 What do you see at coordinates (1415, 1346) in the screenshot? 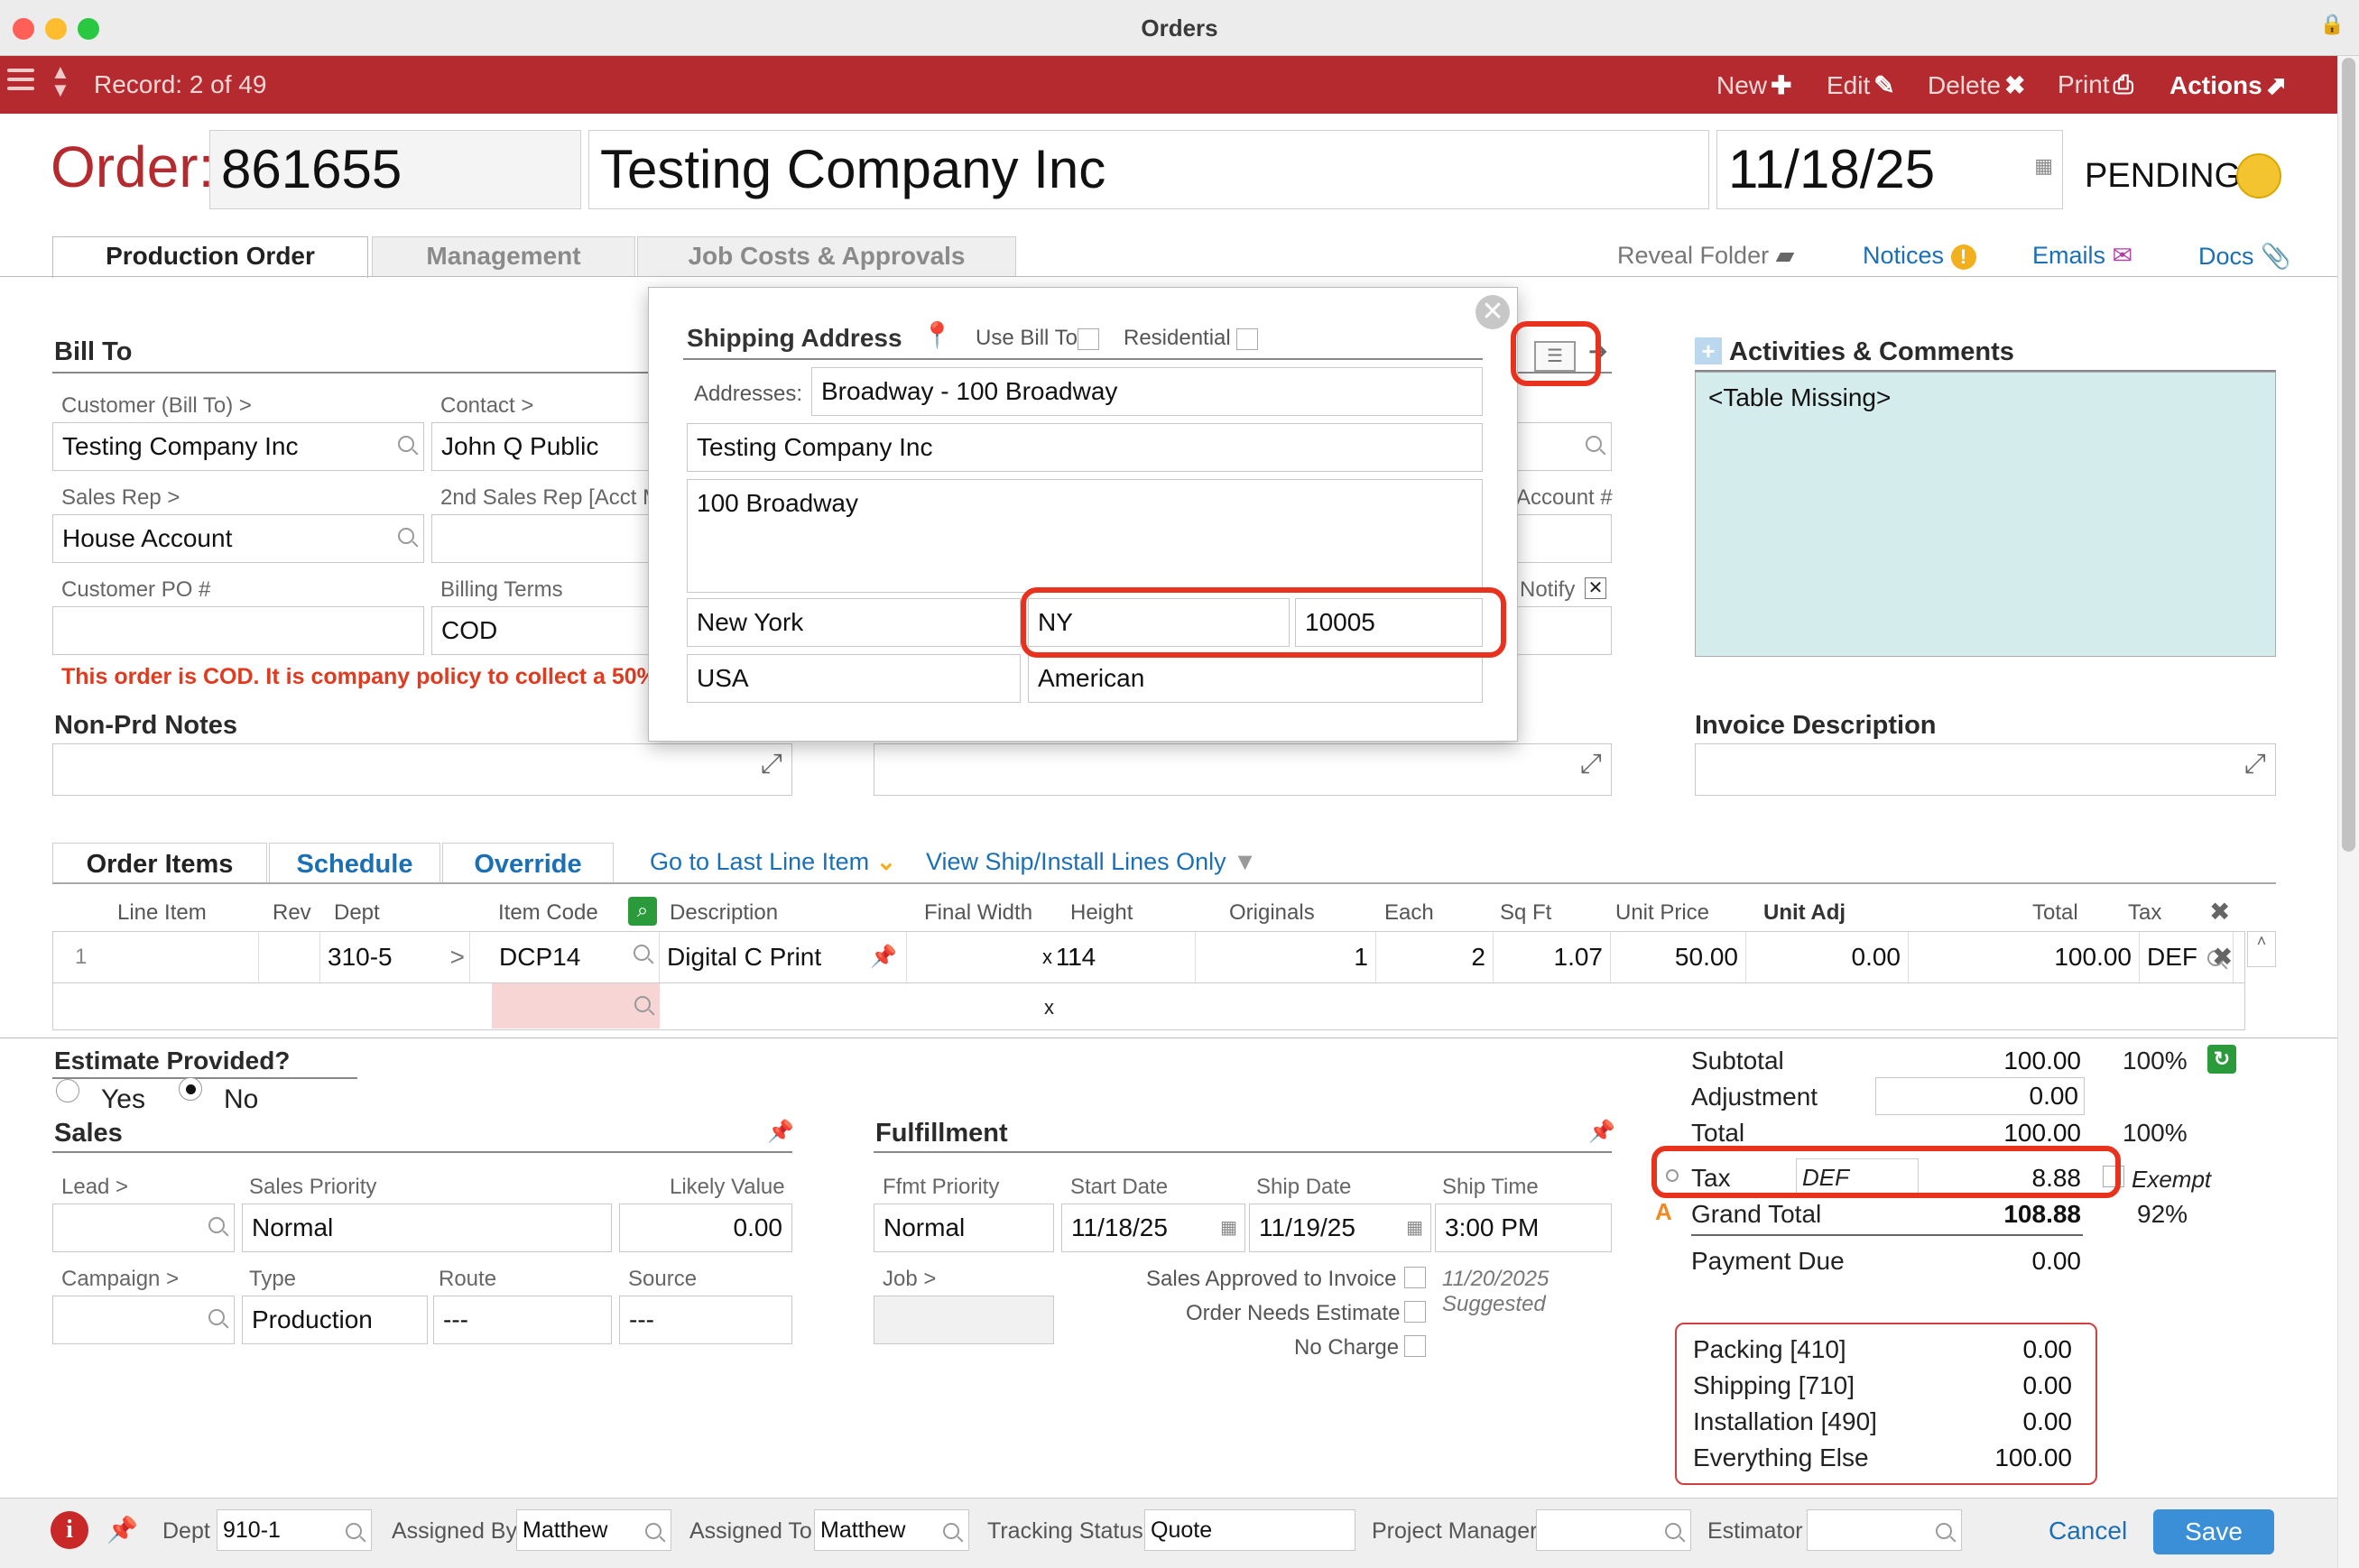
I see `no-charge-checkbox` at bounding box center [1415, 1346].